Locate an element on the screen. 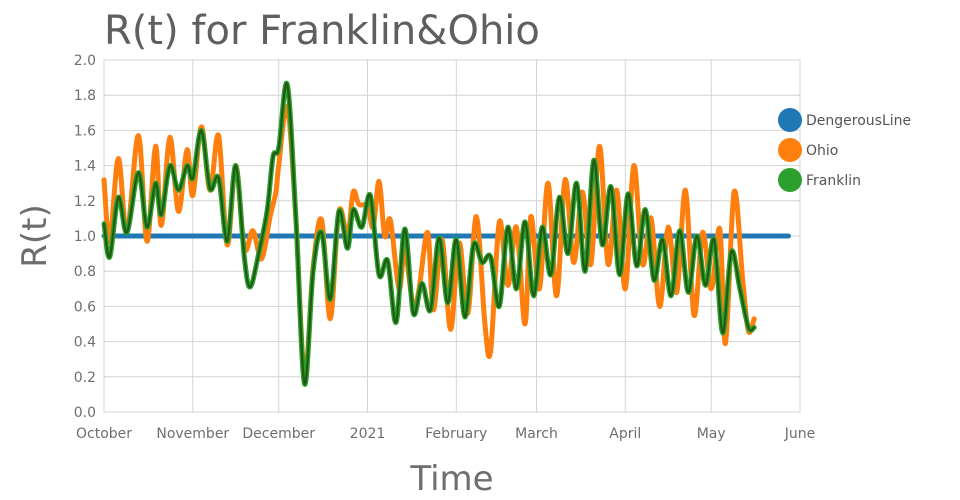 This screenshot has height=500, width=960. y-tick-label: 0.0 is located at coordinates (85, 413).